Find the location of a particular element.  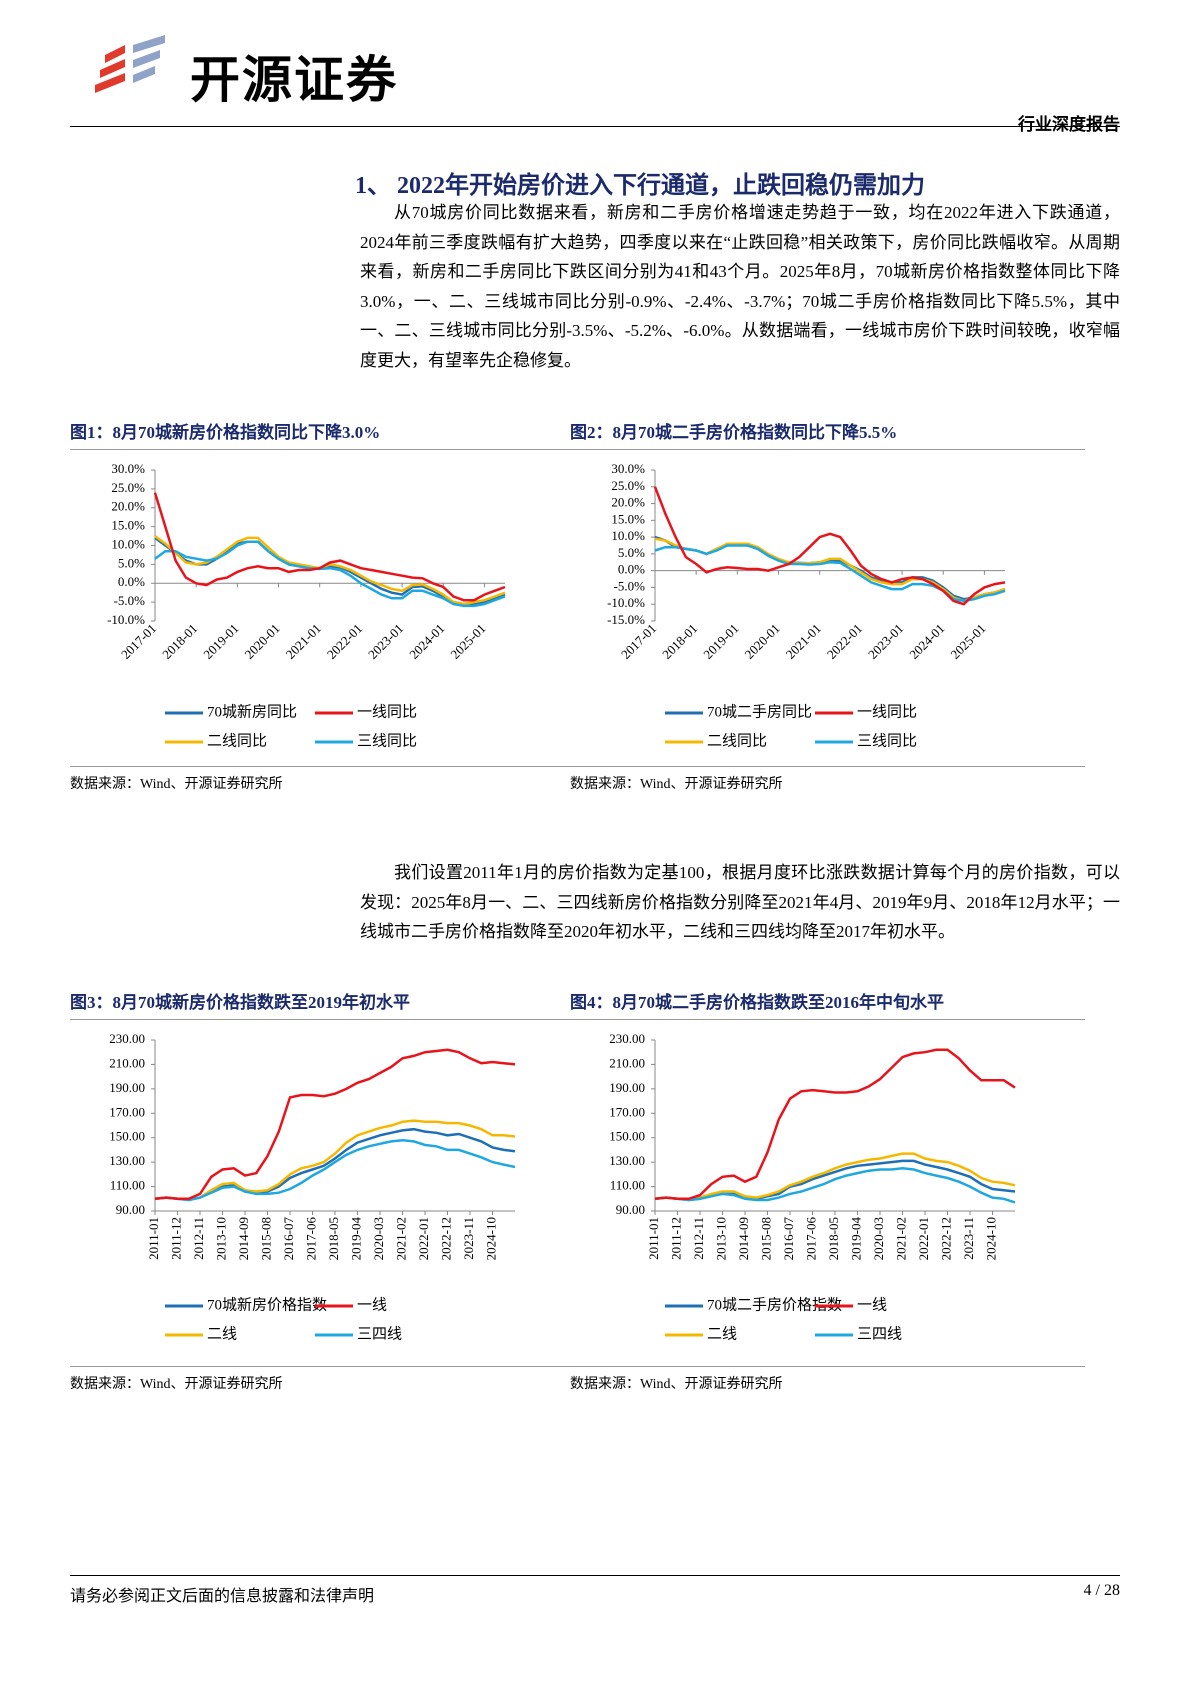

x-tick-label: 2018-05 is located at coordinates (833, 1238).